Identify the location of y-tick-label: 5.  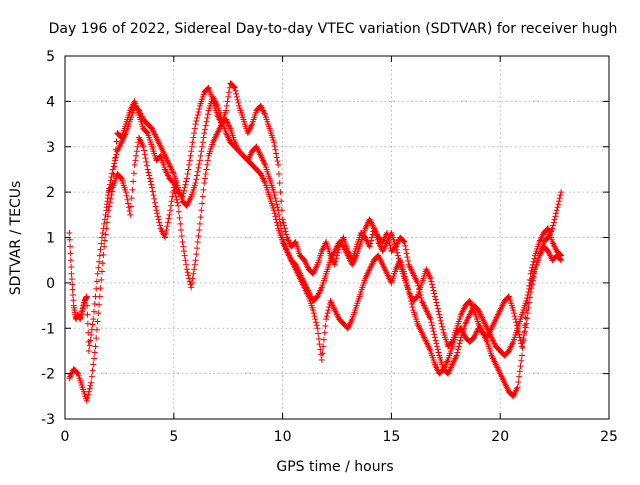
(50, 57).